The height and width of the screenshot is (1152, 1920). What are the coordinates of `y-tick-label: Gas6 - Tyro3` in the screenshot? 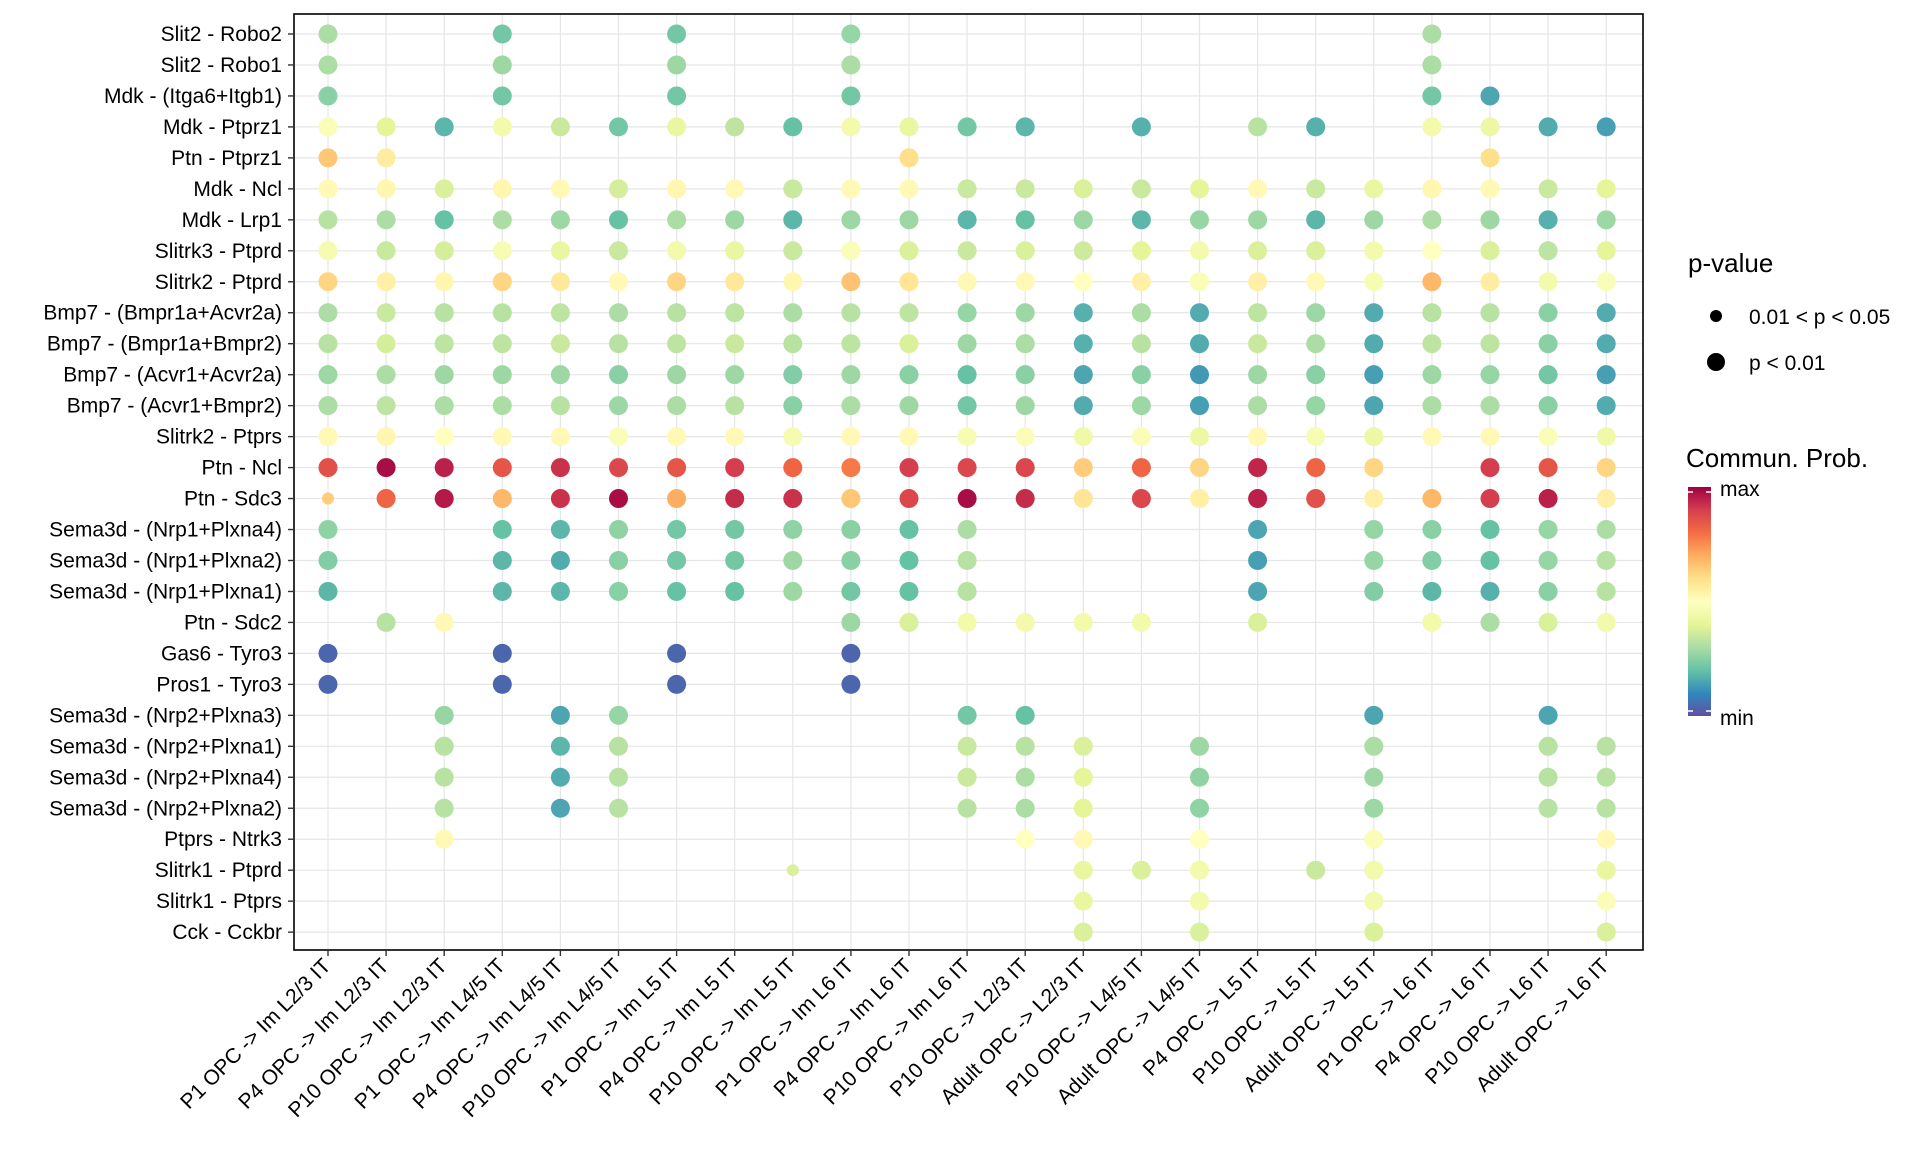 It's located at (221, 653).